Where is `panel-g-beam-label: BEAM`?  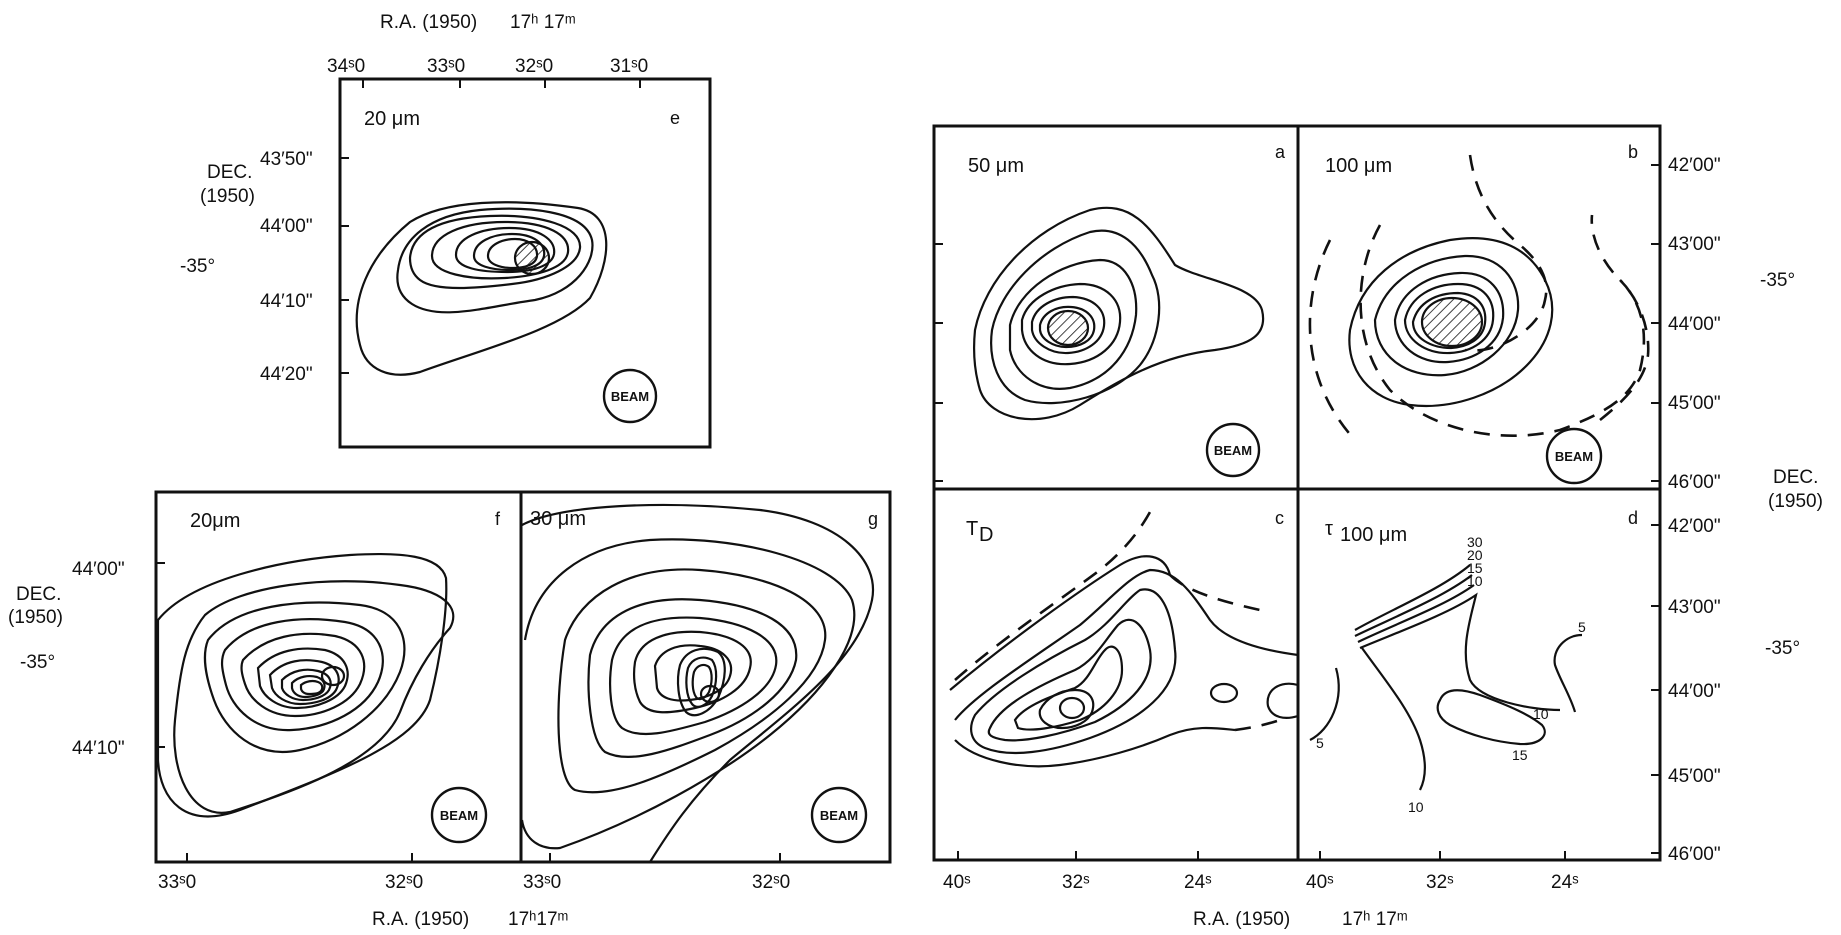
panel-g-beam-label: BEAM is located at coordinates (839, 815).